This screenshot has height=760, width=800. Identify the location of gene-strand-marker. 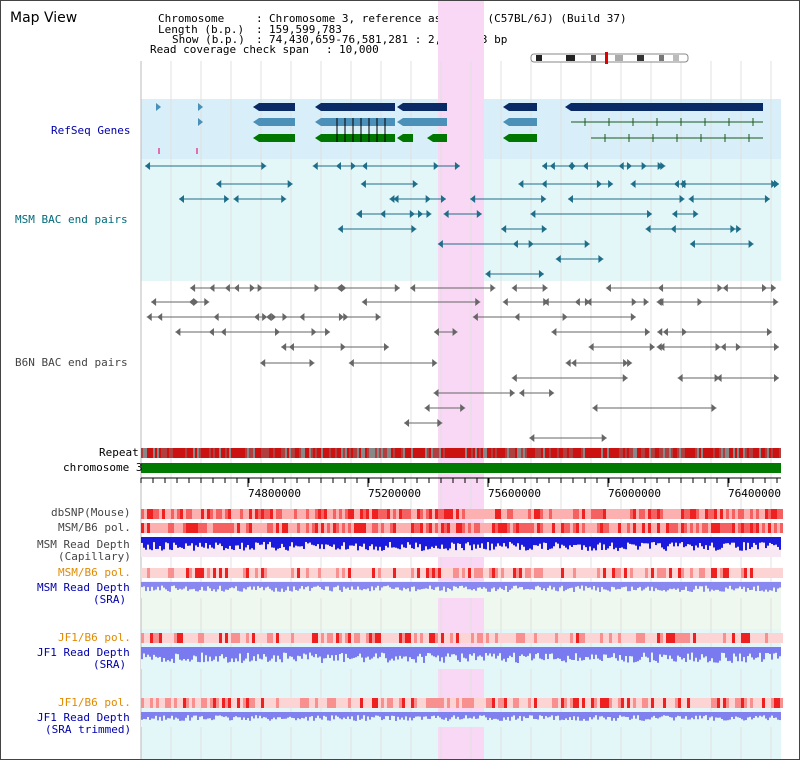
(506, 122).